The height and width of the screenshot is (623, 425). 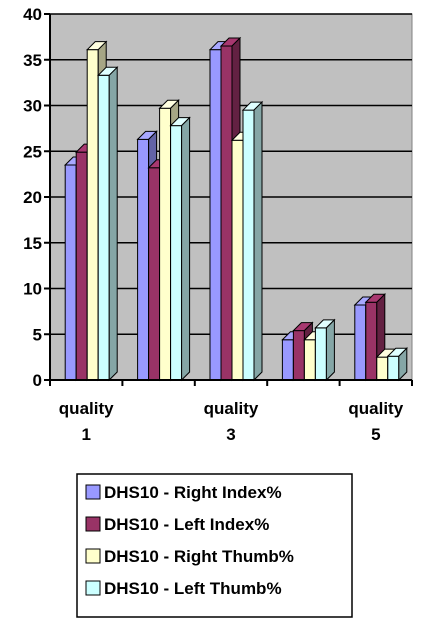 I want to click on y-tick-label: 25, so click(x=32, y=151).